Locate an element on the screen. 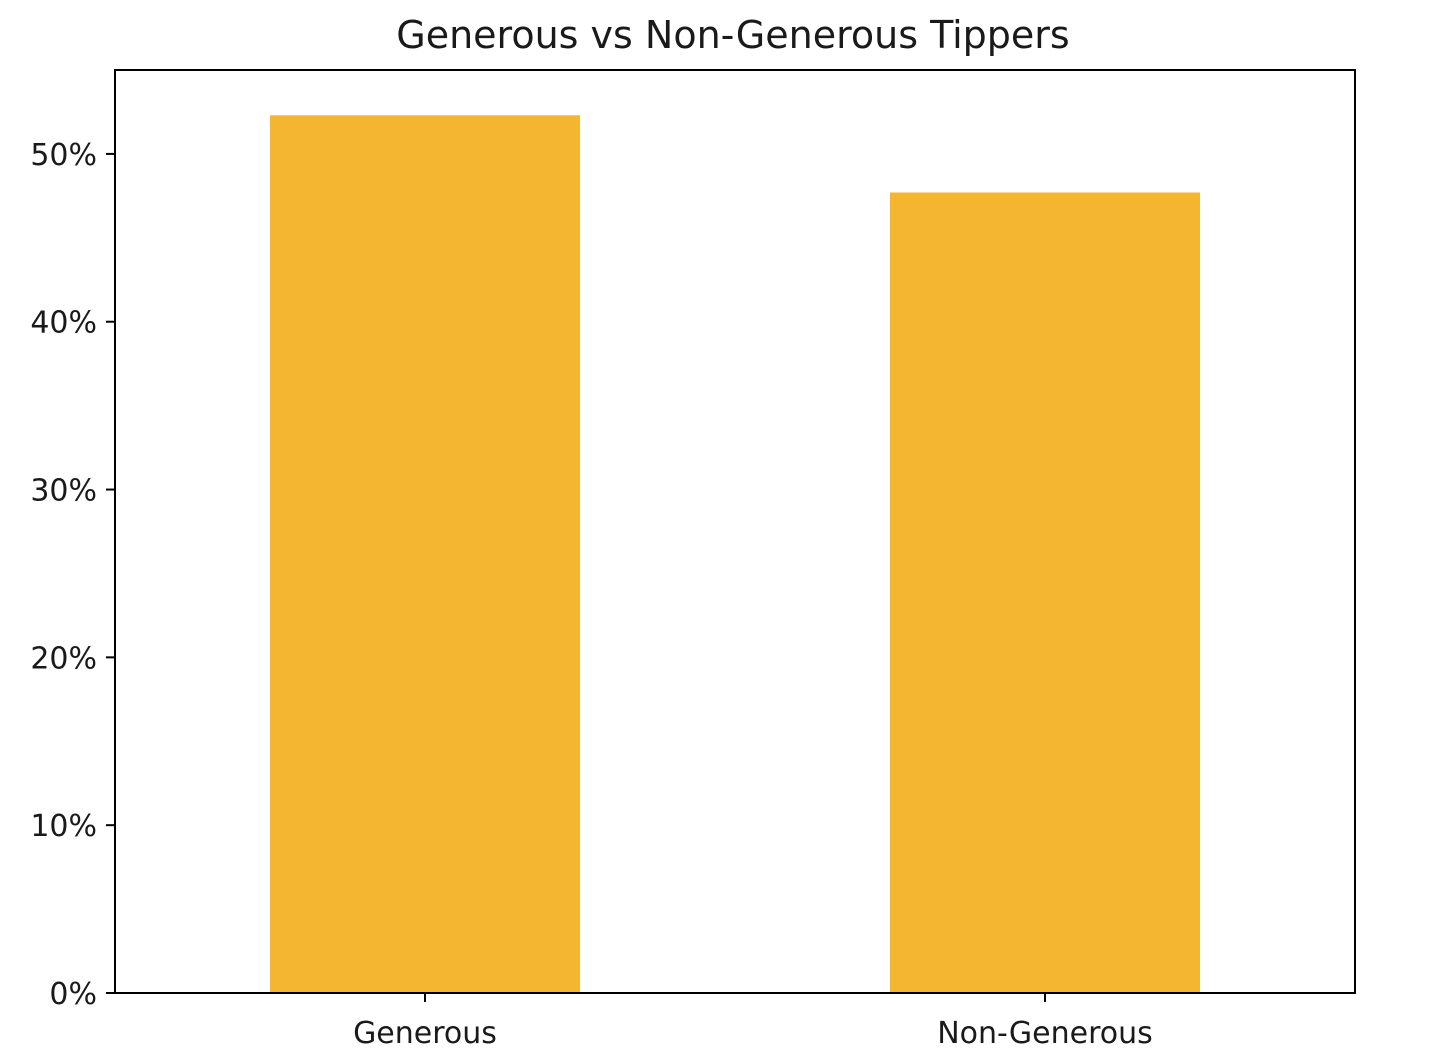 Image resolution: width=1445 pixels, height=1057 pixels. y-axis: 0% 10% 20% 30% 40% 50% is located at coordinates (72, 575).